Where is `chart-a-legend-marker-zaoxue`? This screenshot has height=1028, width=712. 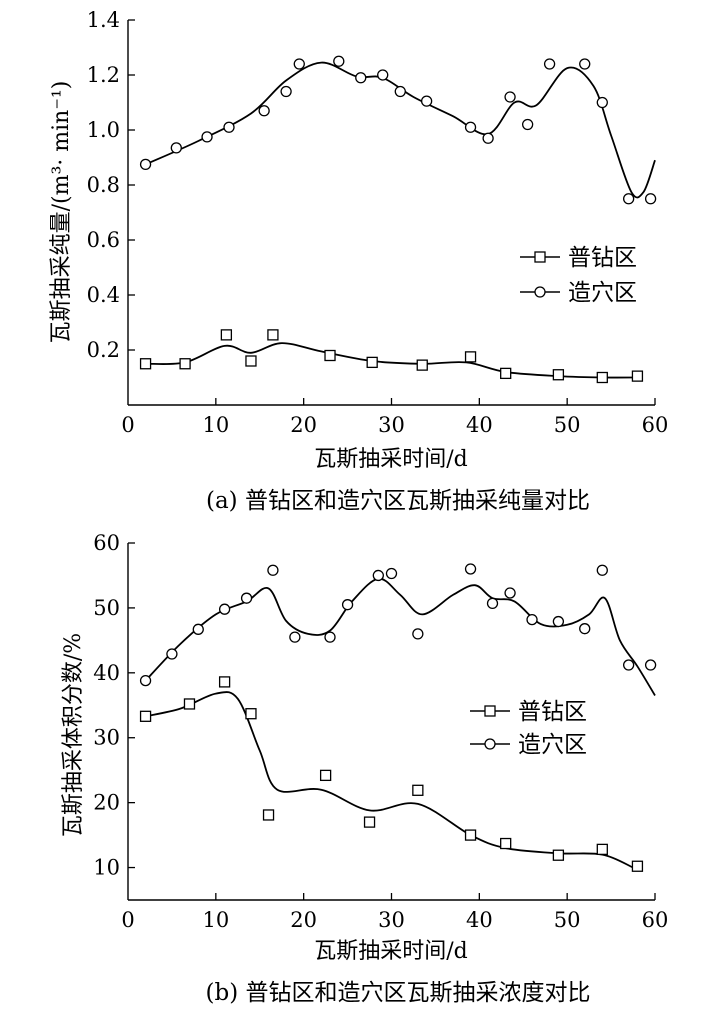 chart-a-legend-marker-zaoxue is located at coordinates (540, 292).